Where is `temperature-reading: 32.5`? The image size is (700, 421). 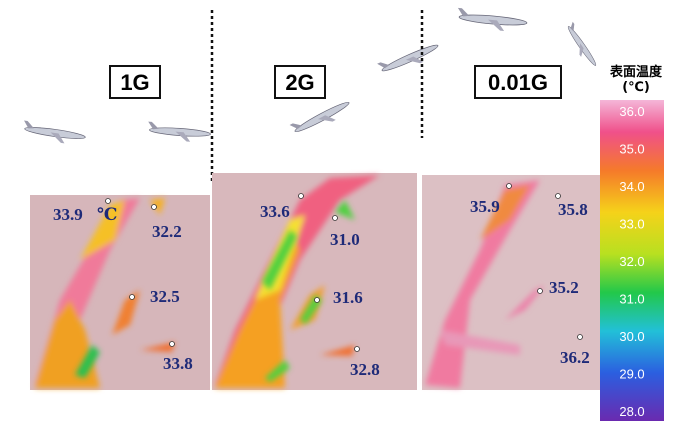
temperature-reading: 32.5 is located at coordinates (165, 296).